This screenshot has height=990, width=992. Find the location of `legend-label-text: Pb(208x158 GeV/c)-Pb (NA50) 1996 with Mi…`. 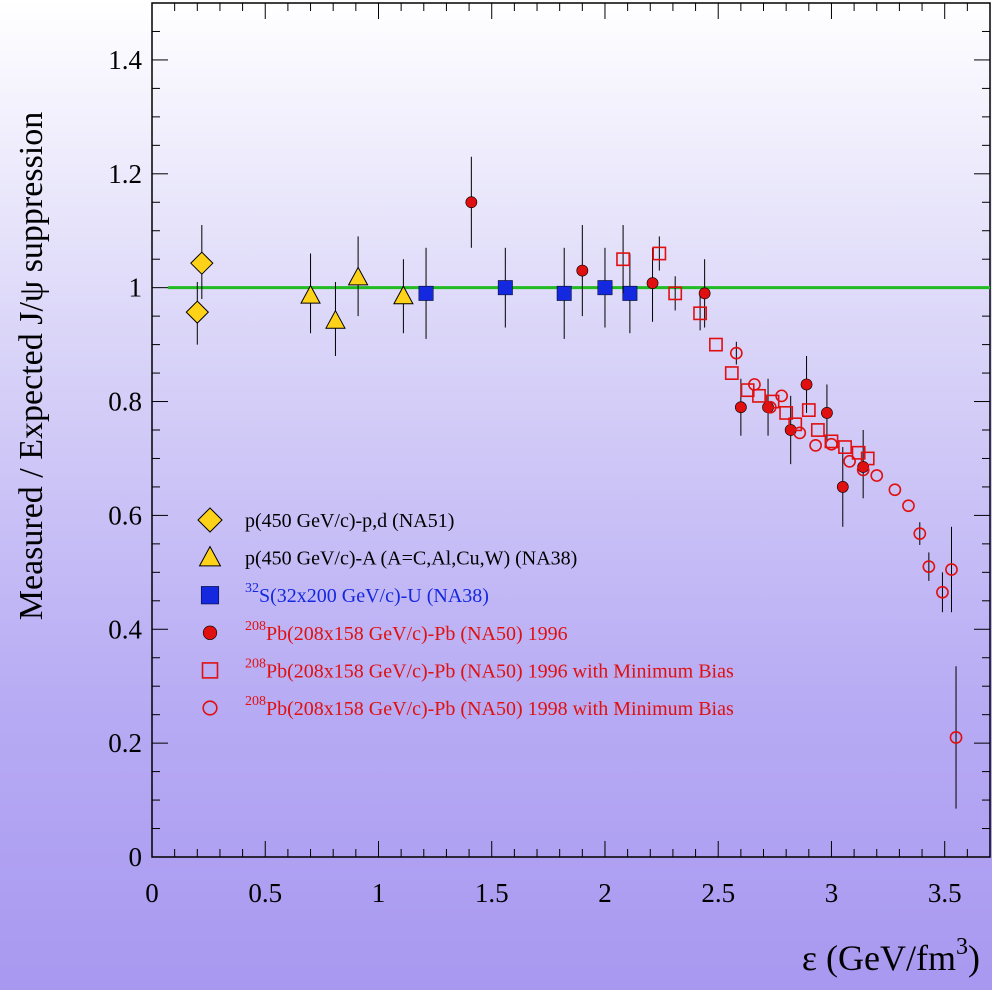

legend-label-text: Pb(208x158 GeV/c)-Pb (NA50) 1996 with Mi… is located at coordinates (500, 671).